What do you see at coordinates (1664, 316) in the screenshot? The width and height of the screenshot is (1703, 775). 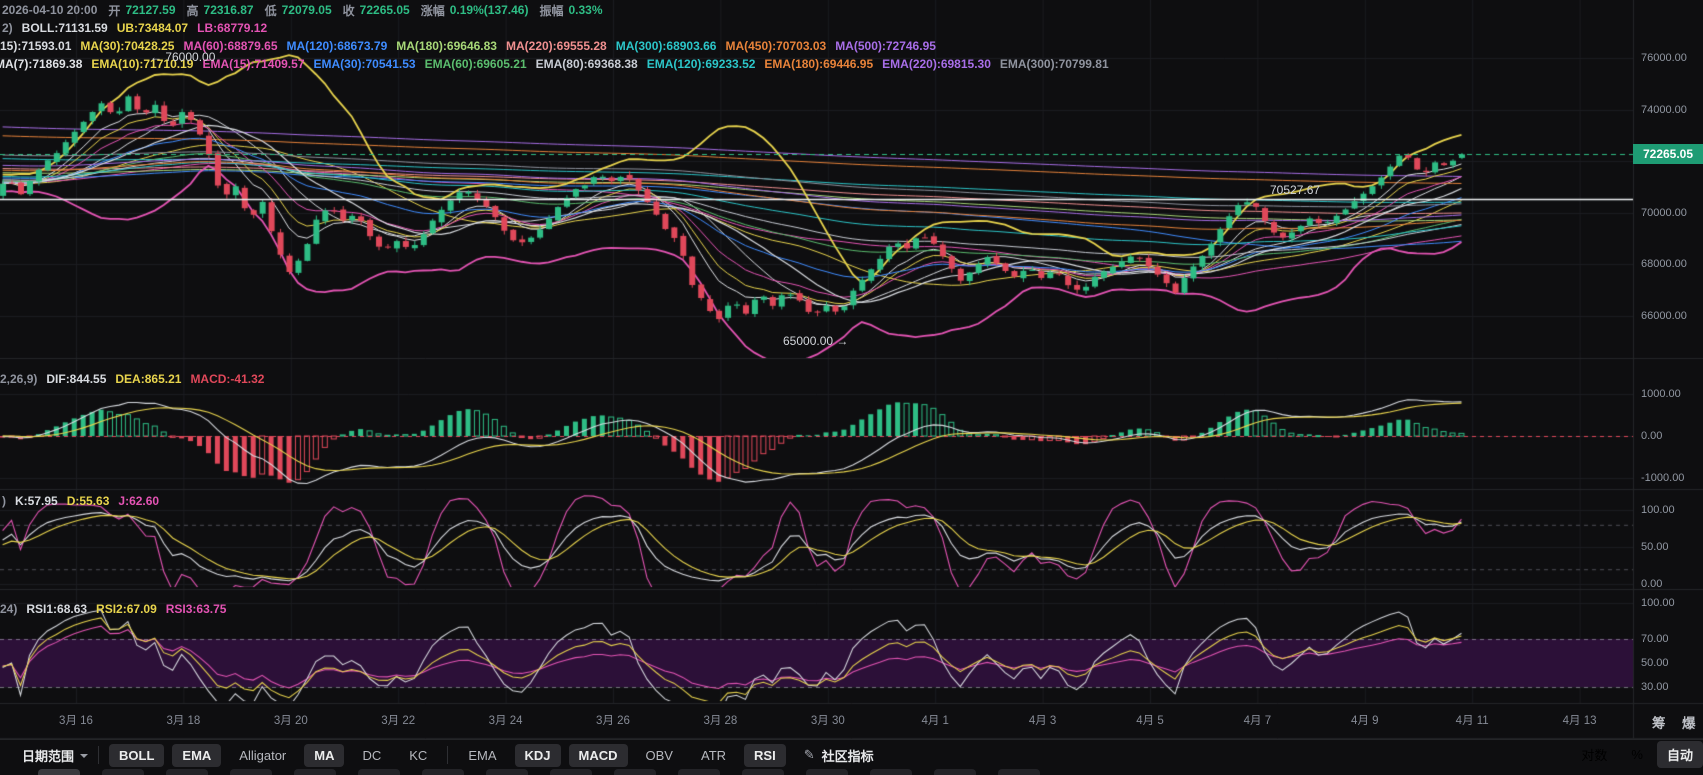 I see `axis-tick-label: 66000.00` at bounding box center [1664, 316].